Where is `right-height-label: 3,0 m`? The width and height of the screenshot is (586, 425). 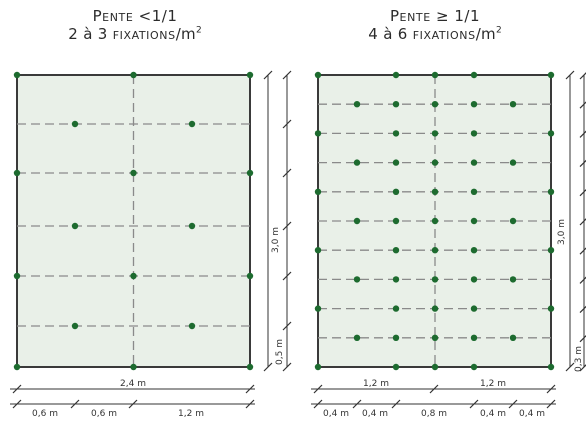 right-height-label: 3,0 m is located at coordinates (562, 232).